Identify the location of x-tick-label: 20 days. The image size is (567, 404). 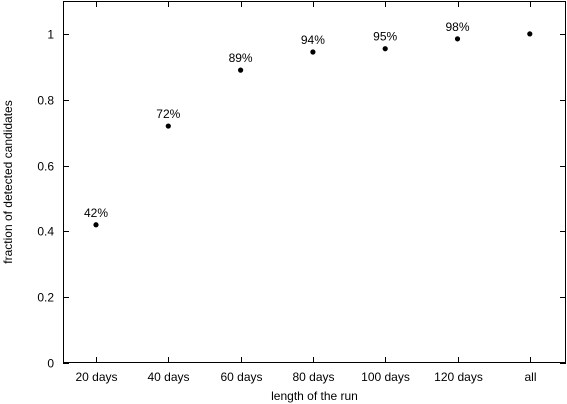
(96, 377).